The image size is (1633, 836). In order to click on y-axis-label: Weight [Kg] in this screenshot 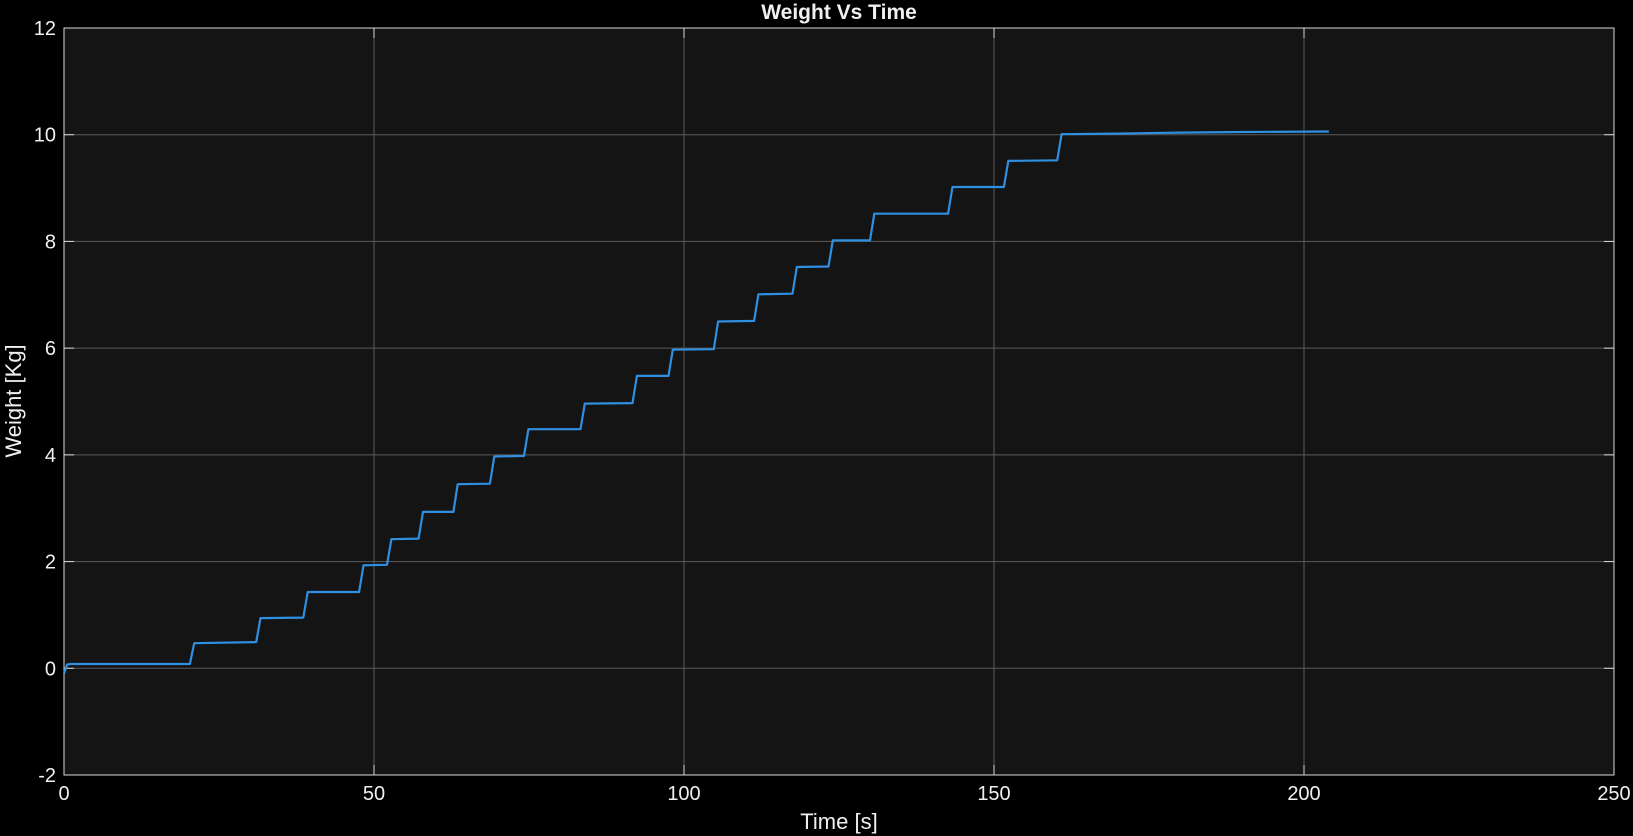, I will do `click(13, 400)`.